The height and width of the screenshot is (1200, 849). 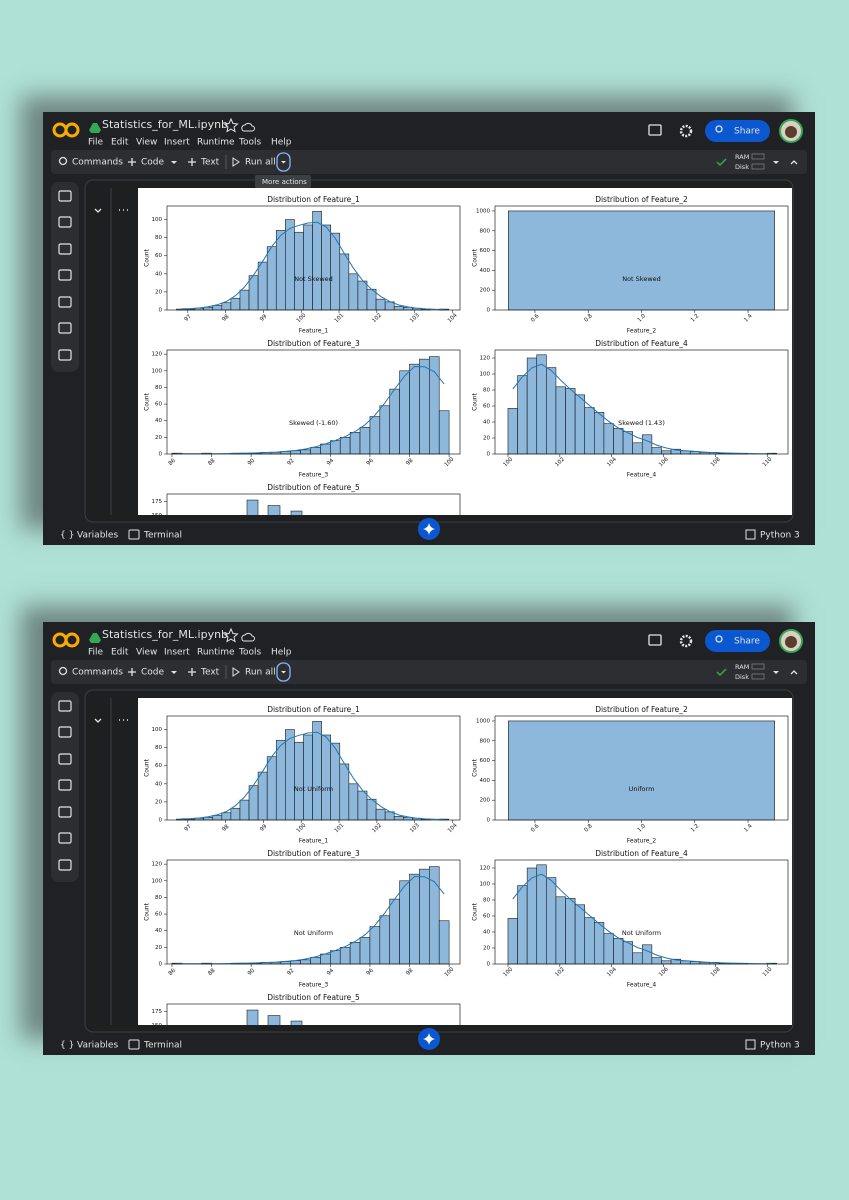 I want to click on y-tick-label: 40, so click(x=158, y=931).